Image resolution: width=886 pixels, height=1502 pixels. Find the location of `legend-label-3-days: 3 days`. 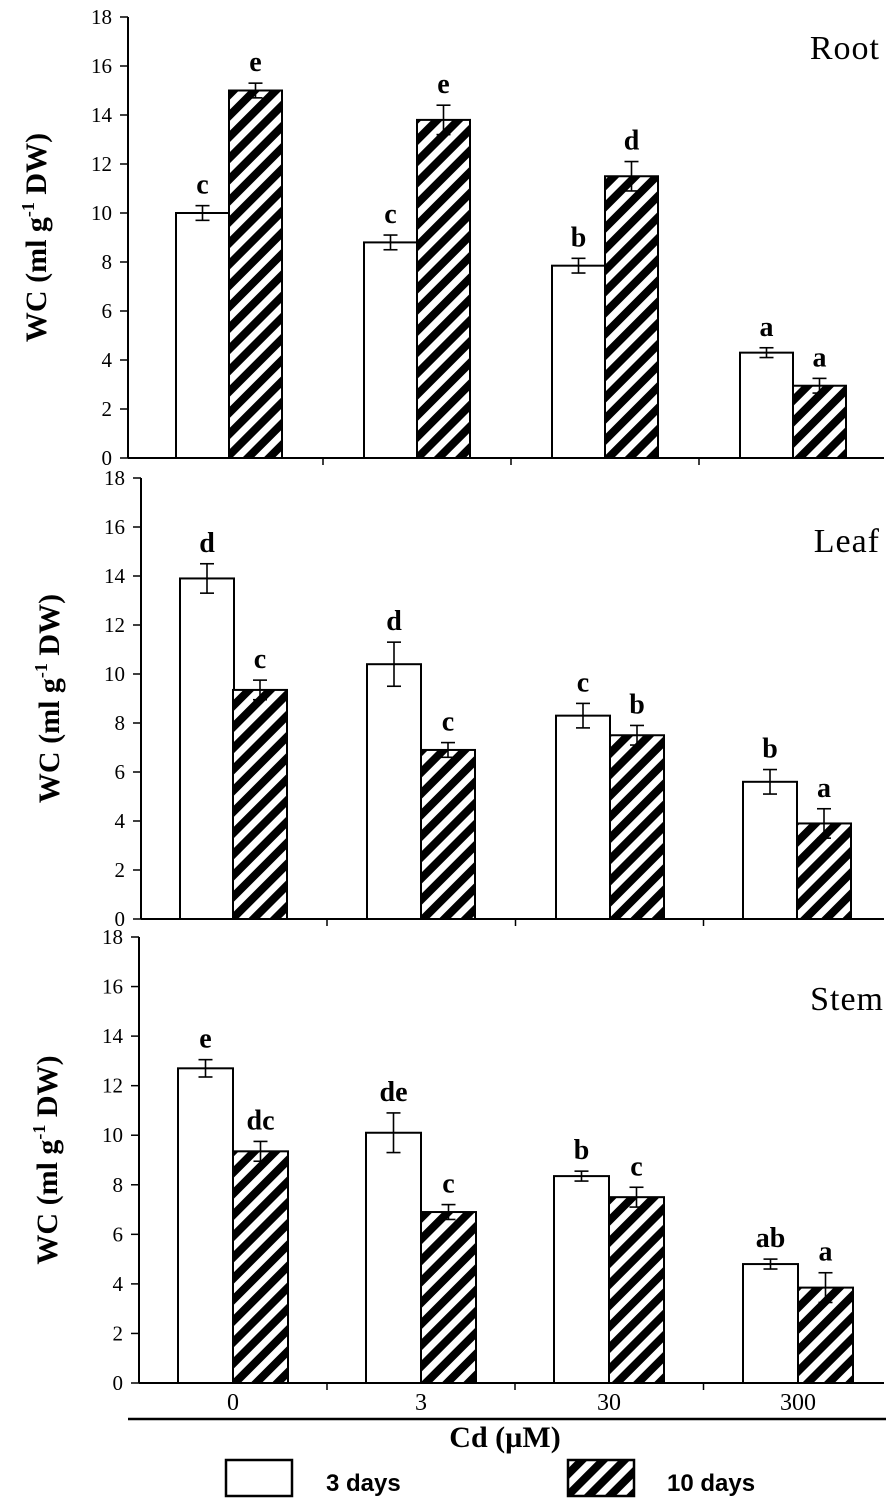

legend-label-3-days: 3 days is located at coordinates (363, 1483).